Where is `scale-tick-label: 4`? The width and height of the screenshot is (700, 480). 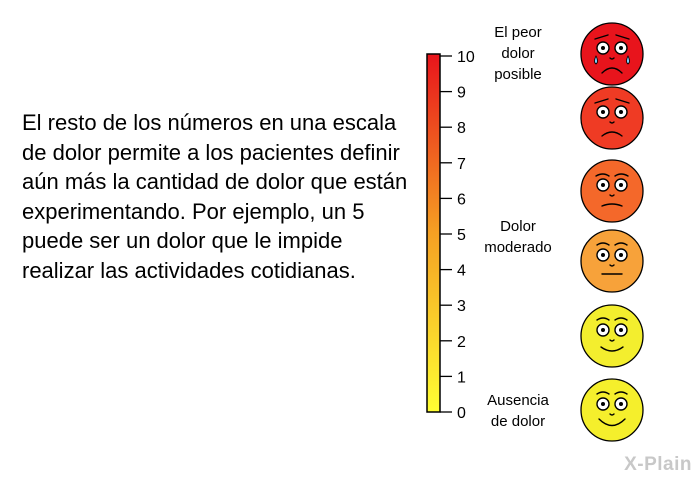 scale-tick-label: 4 is located at coordinates (461, 271).